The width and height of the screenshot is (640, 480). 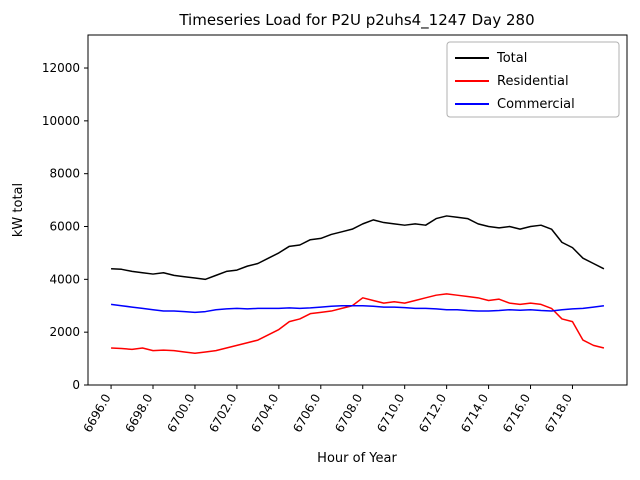 I want to click on x-tick-label: 6716.0, so click(x=516, y=413).